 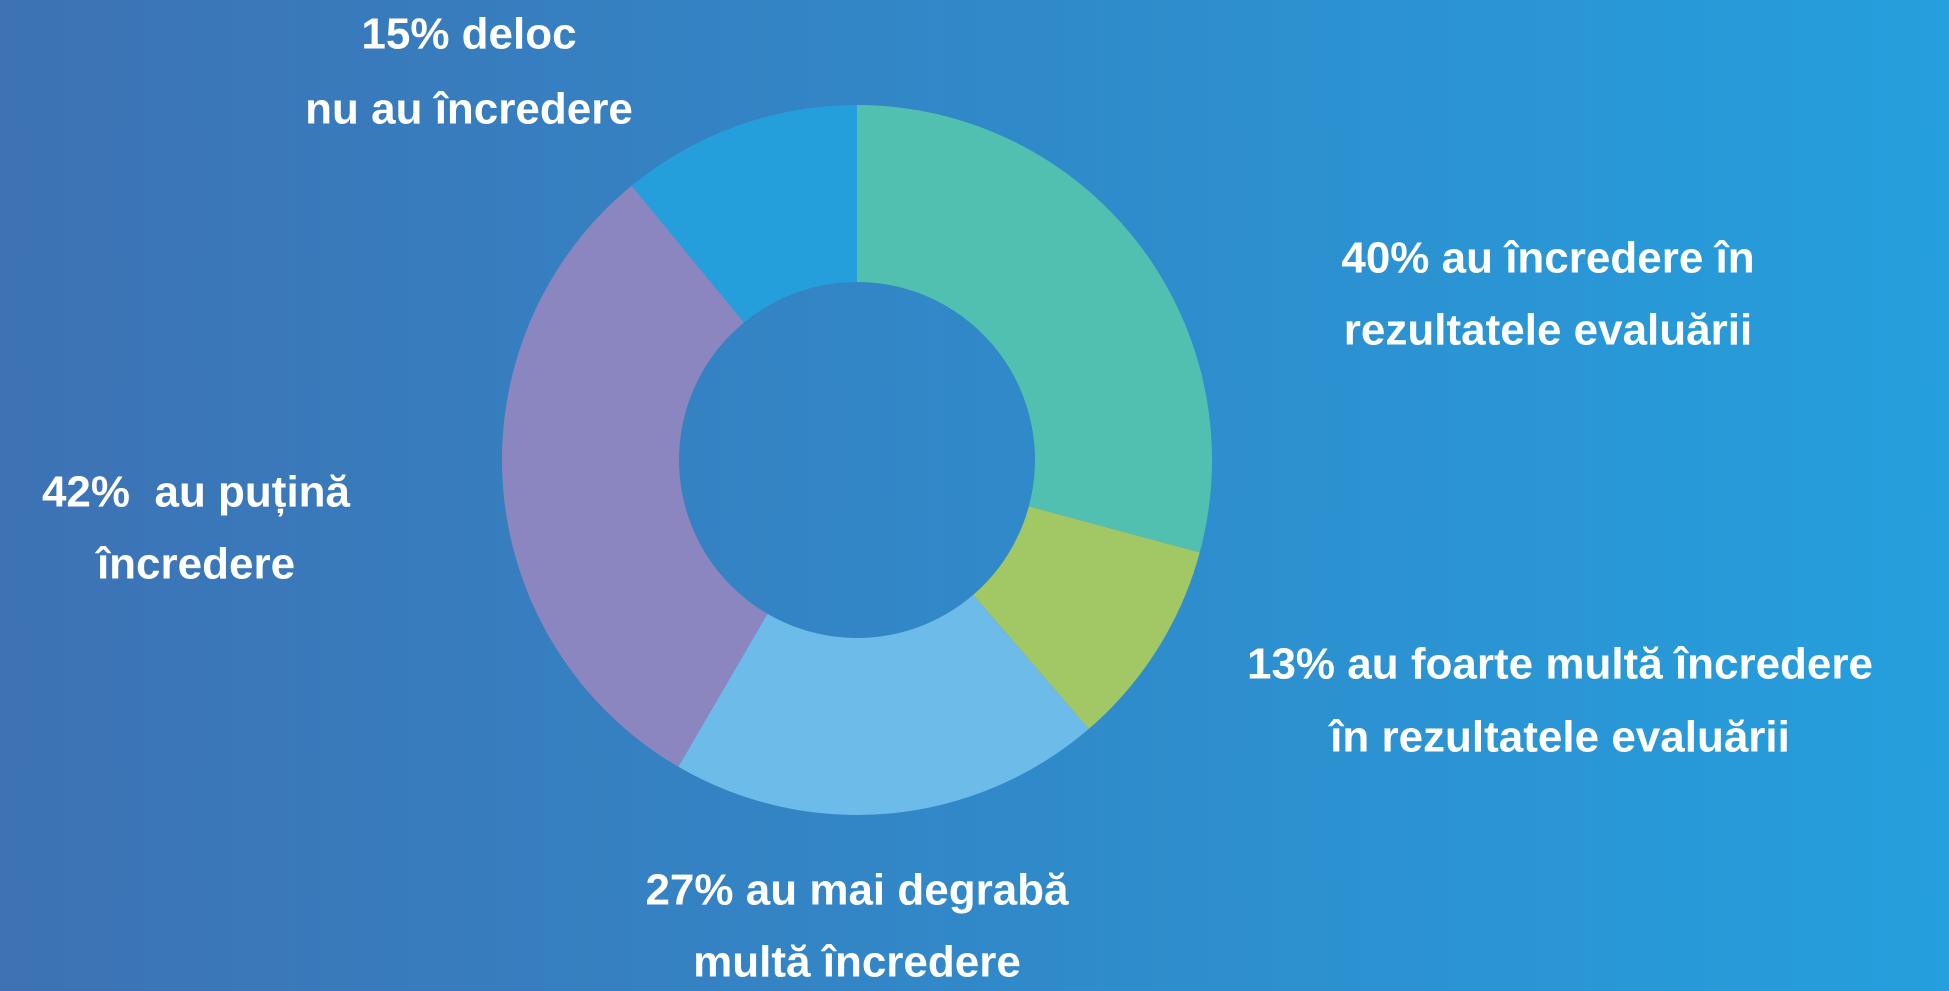 What do you see at coordinates (857, 962) in the screenshot?
I see `slice-label: multă încredere` at bounding box center [857, 962].